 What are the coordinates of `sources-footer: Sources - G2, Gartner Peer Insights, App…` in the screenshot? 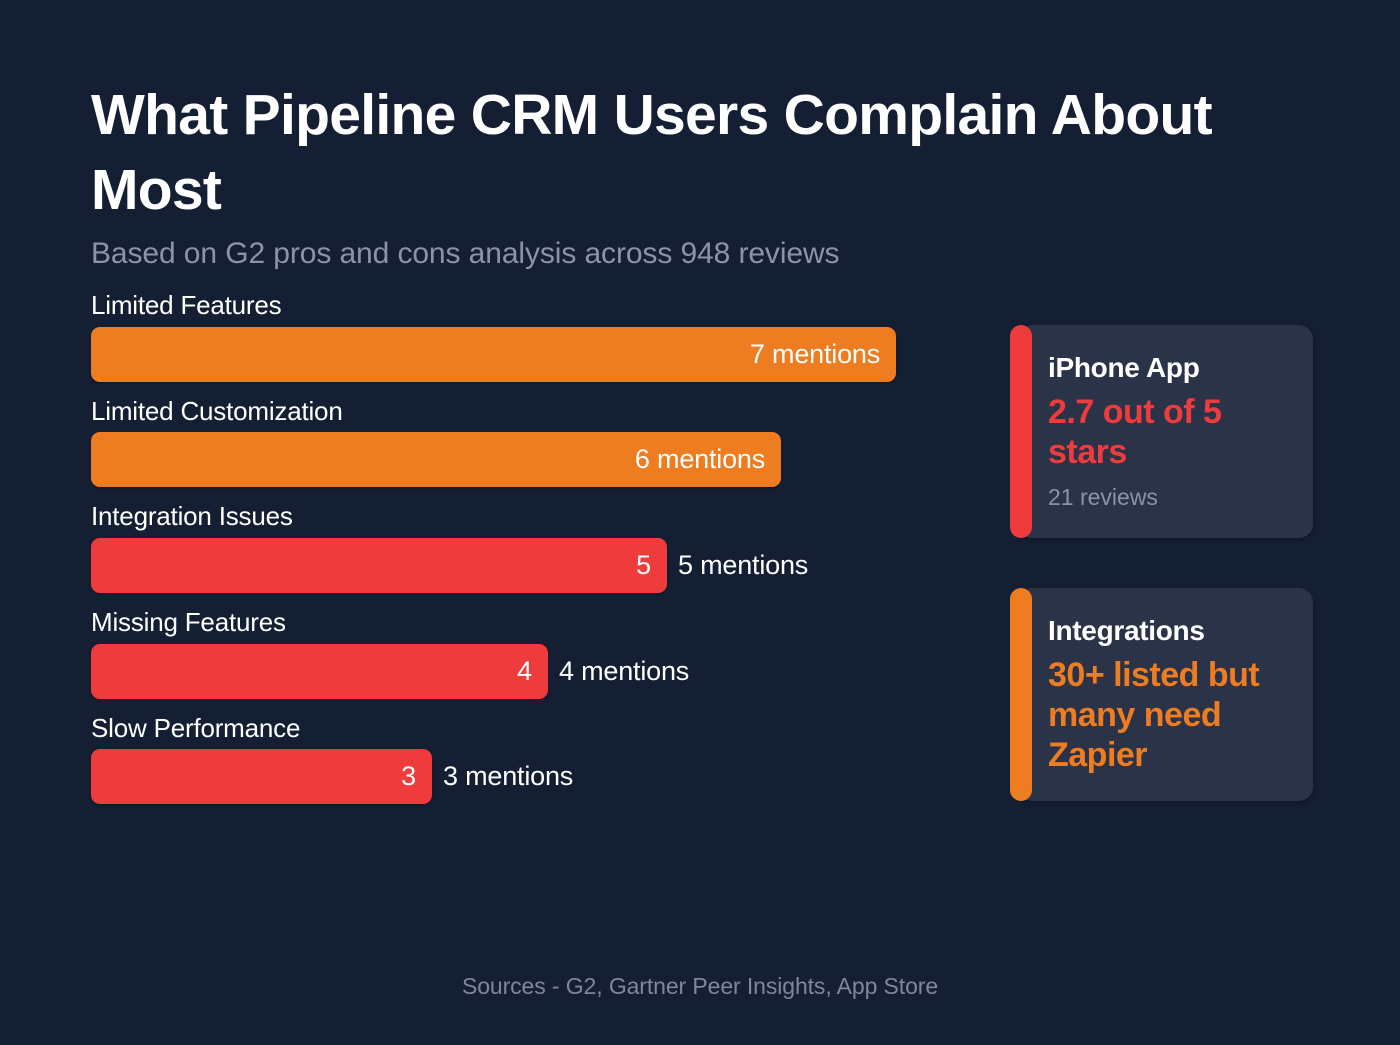 It's located at (700, 986).